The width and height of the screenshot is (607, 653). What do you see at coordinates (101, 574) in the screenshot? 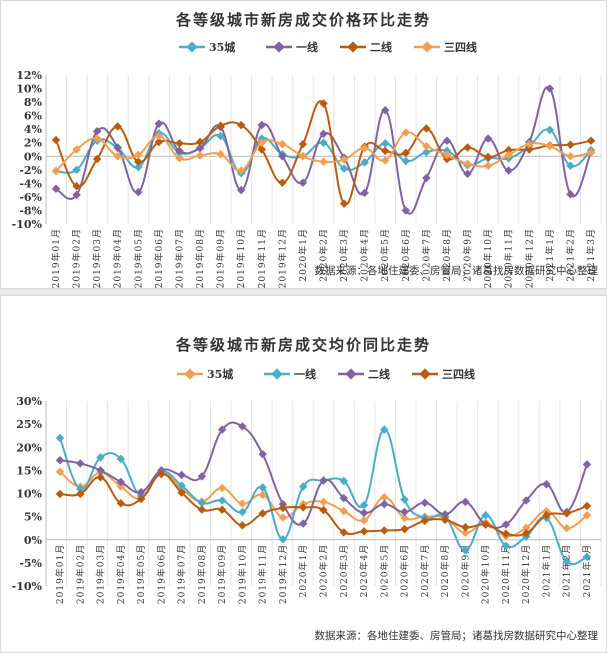
I see `x-tick-label: 2019年03月` at bounding box center [101, 574].